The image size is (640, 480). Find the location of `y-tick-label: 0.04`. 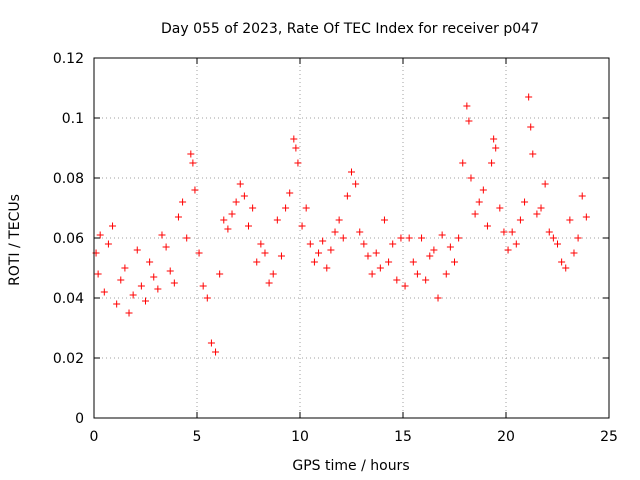

y-tick-label: 0.04 is located at coordinates (68, 299).